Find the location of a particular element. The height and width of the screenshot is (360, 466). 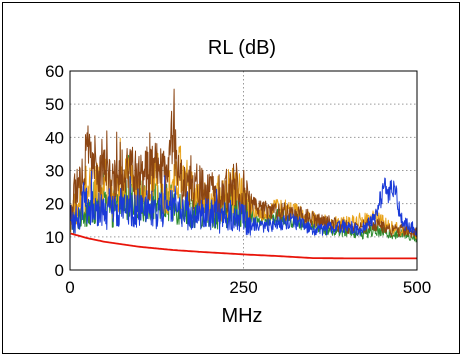

y-tick-label: 30 is located at coordinates (54, 171).